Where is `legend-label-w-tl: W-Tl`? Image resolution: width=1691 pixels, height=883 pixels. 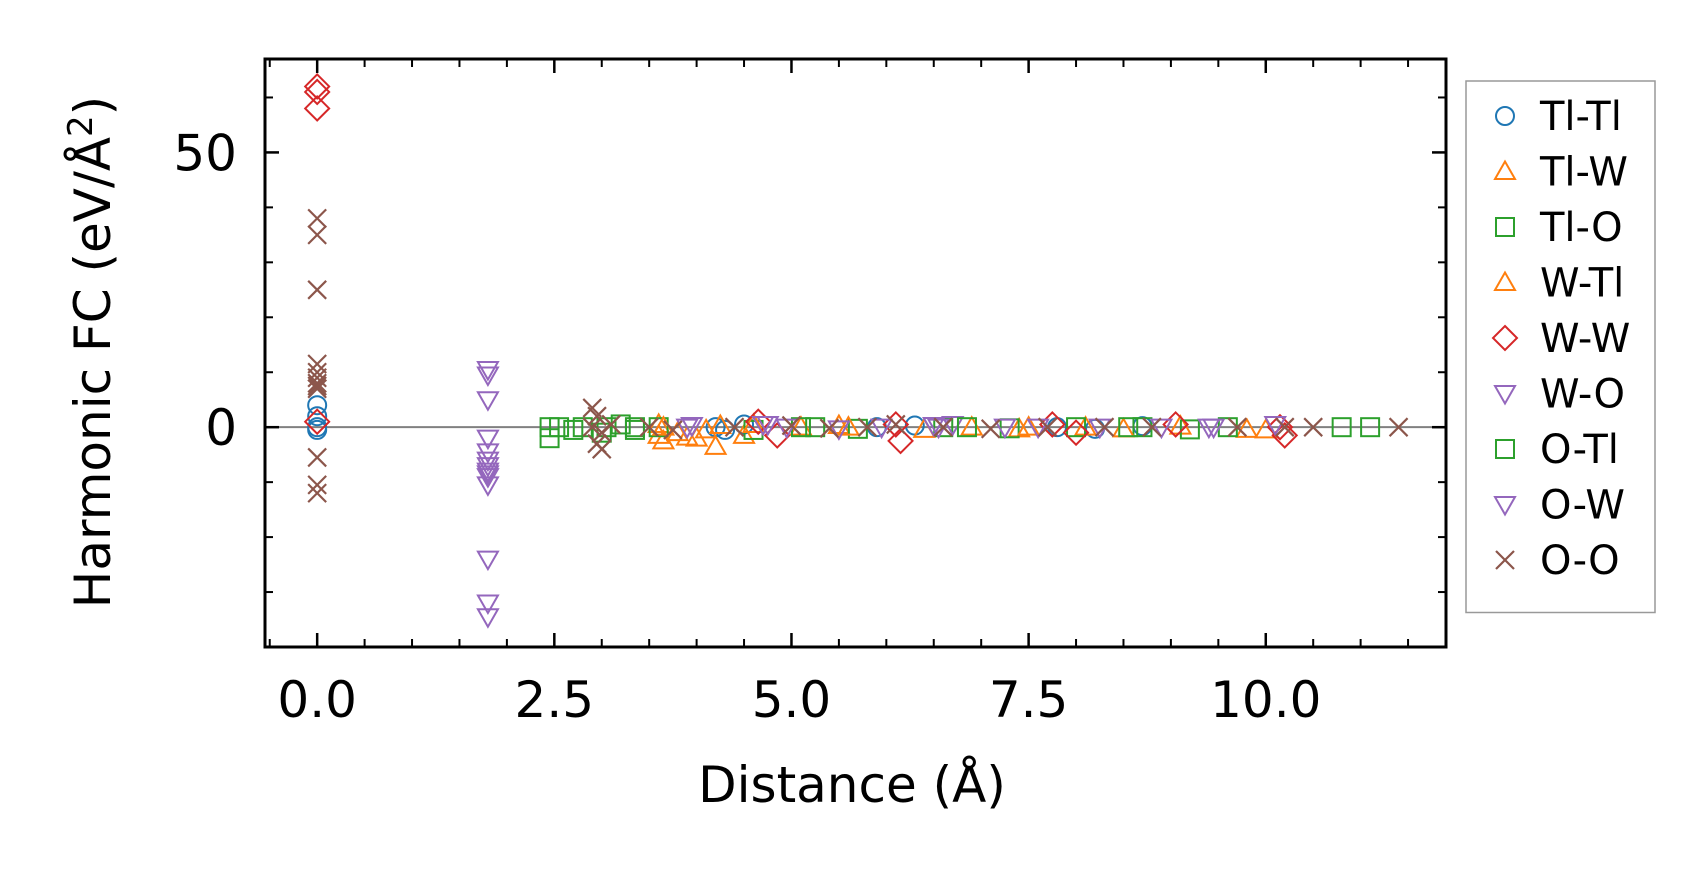
legend-label-w-tl: W-Tl is located at coordinates (1582, 284).